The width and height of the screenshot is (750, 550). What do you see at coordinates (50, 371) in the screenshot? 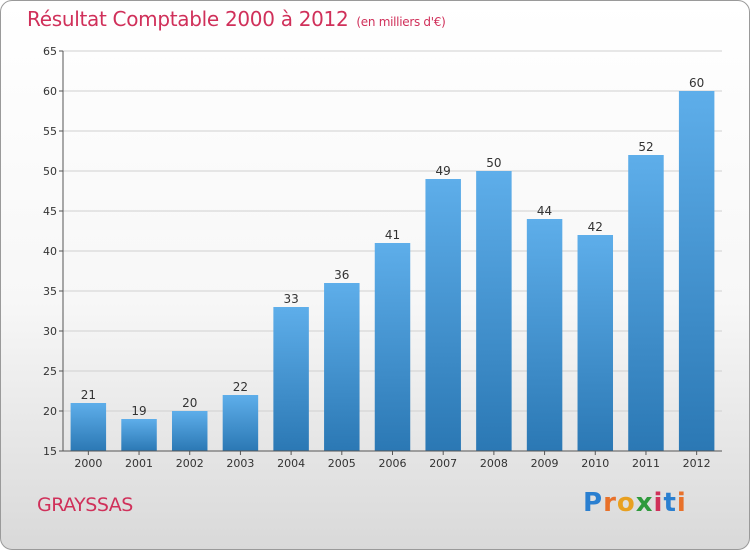
I see `y-tick-label: 25` at bounding box center [50, 371].